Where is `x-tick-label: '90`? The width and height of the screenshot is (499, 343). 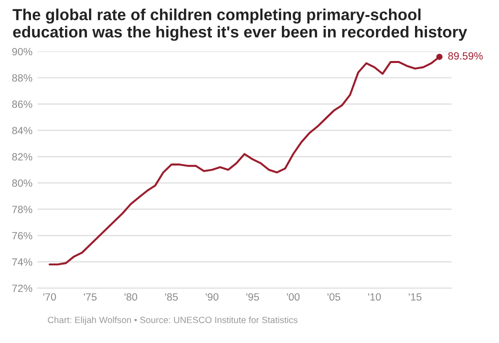
x-tick-label: '90 is located at coordinates (212, 297).